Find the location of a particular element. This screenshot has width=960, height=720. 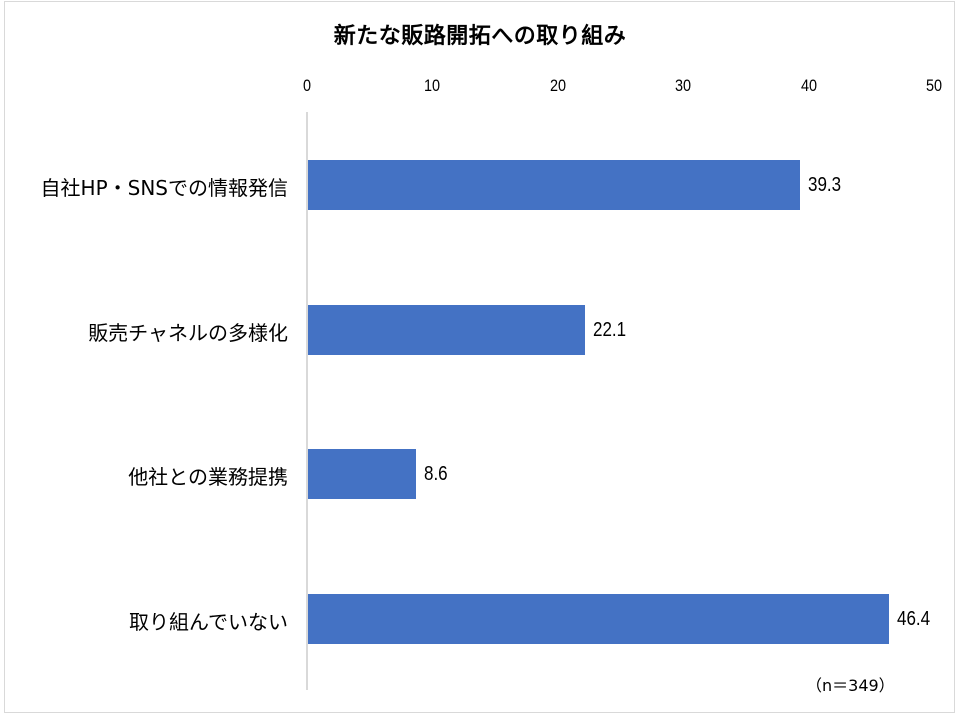

data-label: 46.4 is located at coordinates (913, 619).